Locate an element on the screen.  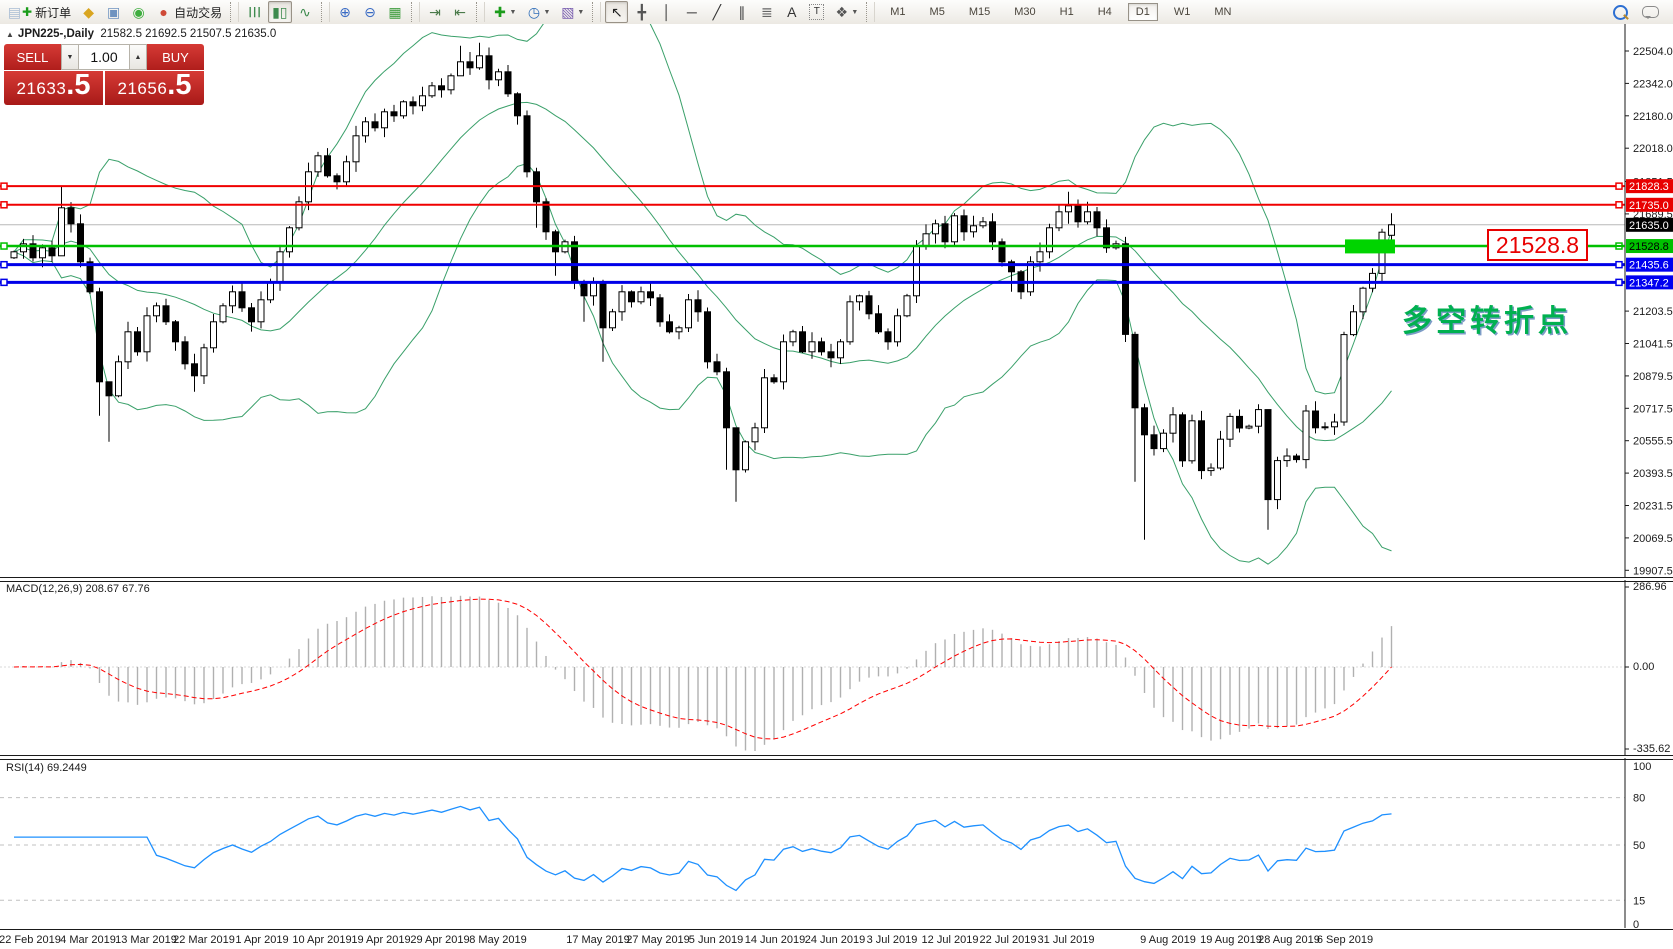
horizontal-line-icon: ─ is located at coordinates (691, 12).